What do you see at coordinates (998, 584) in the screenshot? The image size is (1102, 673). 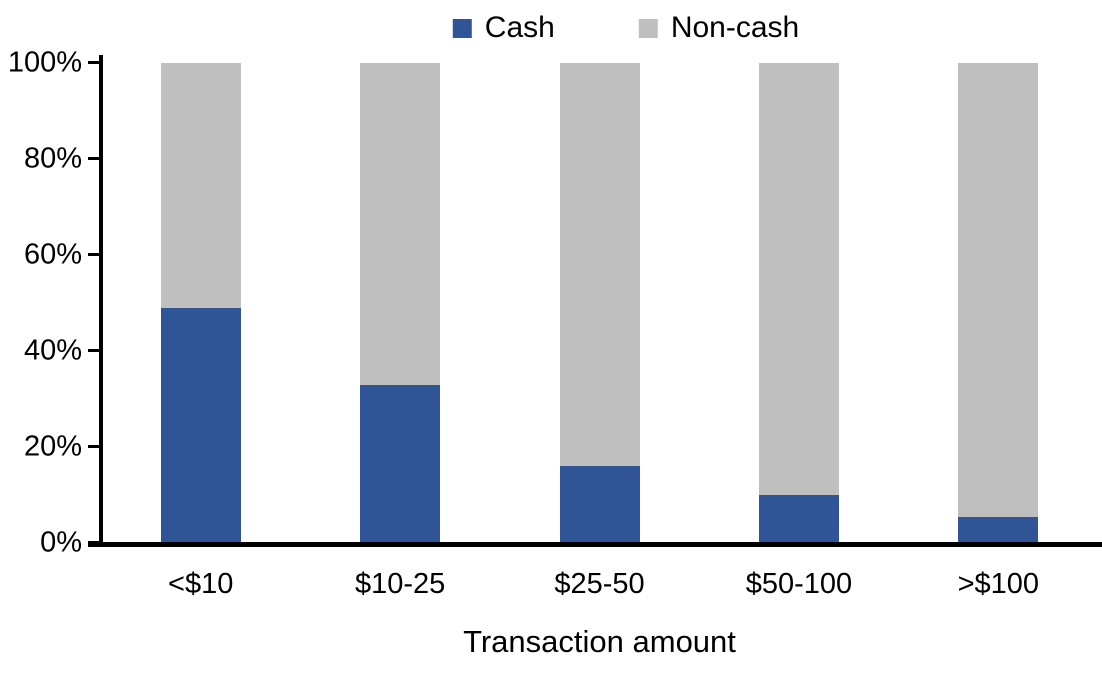 I see `x-category-label: >$100` at bounding box center [998, 584].